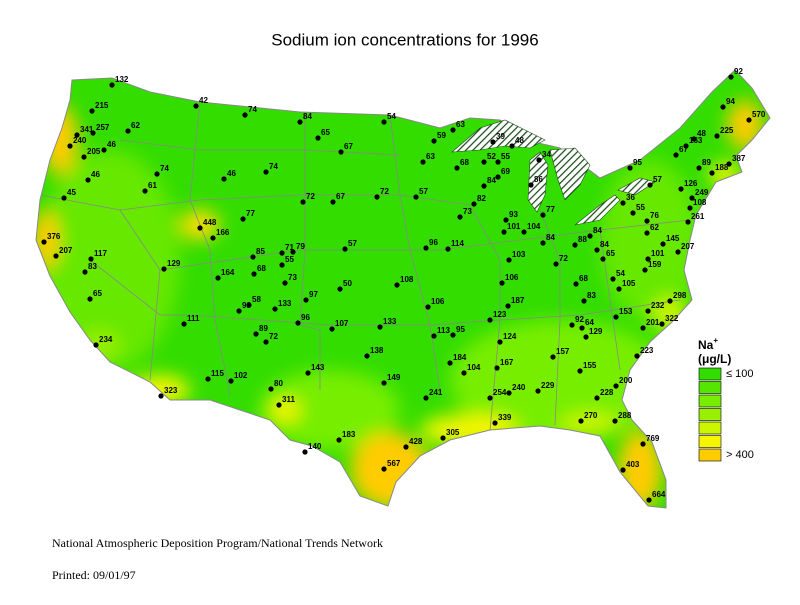 This screenshot has height=605, width=800. I want to click on station-value: 132, so click(122, 79).